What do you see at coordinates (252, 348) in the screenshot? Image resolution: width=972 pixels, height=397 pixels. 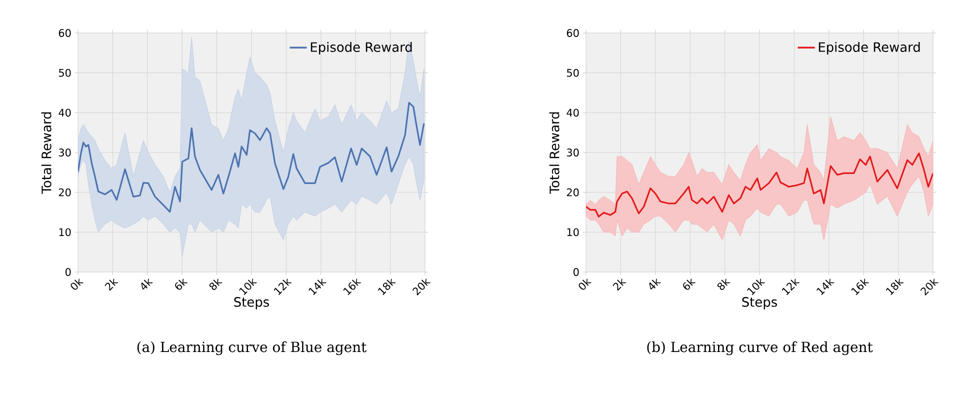 I see `text: (a) Learning curve of Blue agent` at bounding box center [252, 348].